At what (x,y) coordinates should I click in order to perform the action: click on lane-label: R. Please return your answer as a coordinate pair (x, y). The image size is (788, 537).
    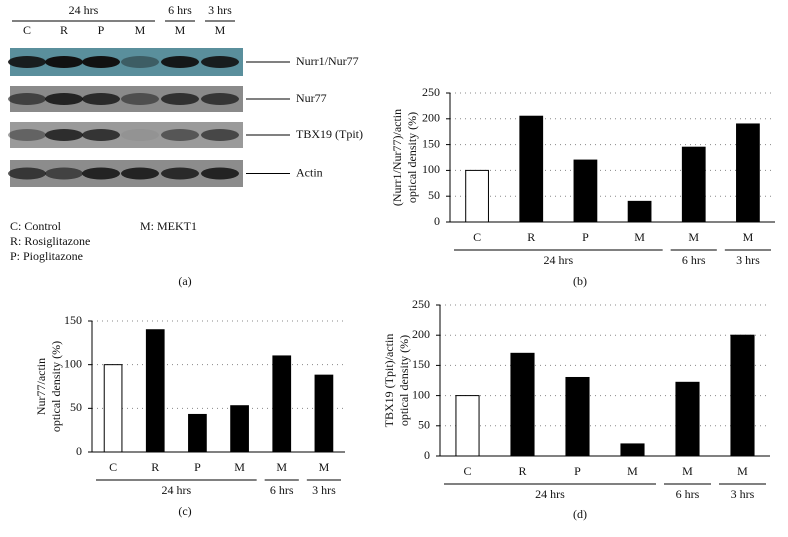
    Looking at the image, I should click on (64, 30).